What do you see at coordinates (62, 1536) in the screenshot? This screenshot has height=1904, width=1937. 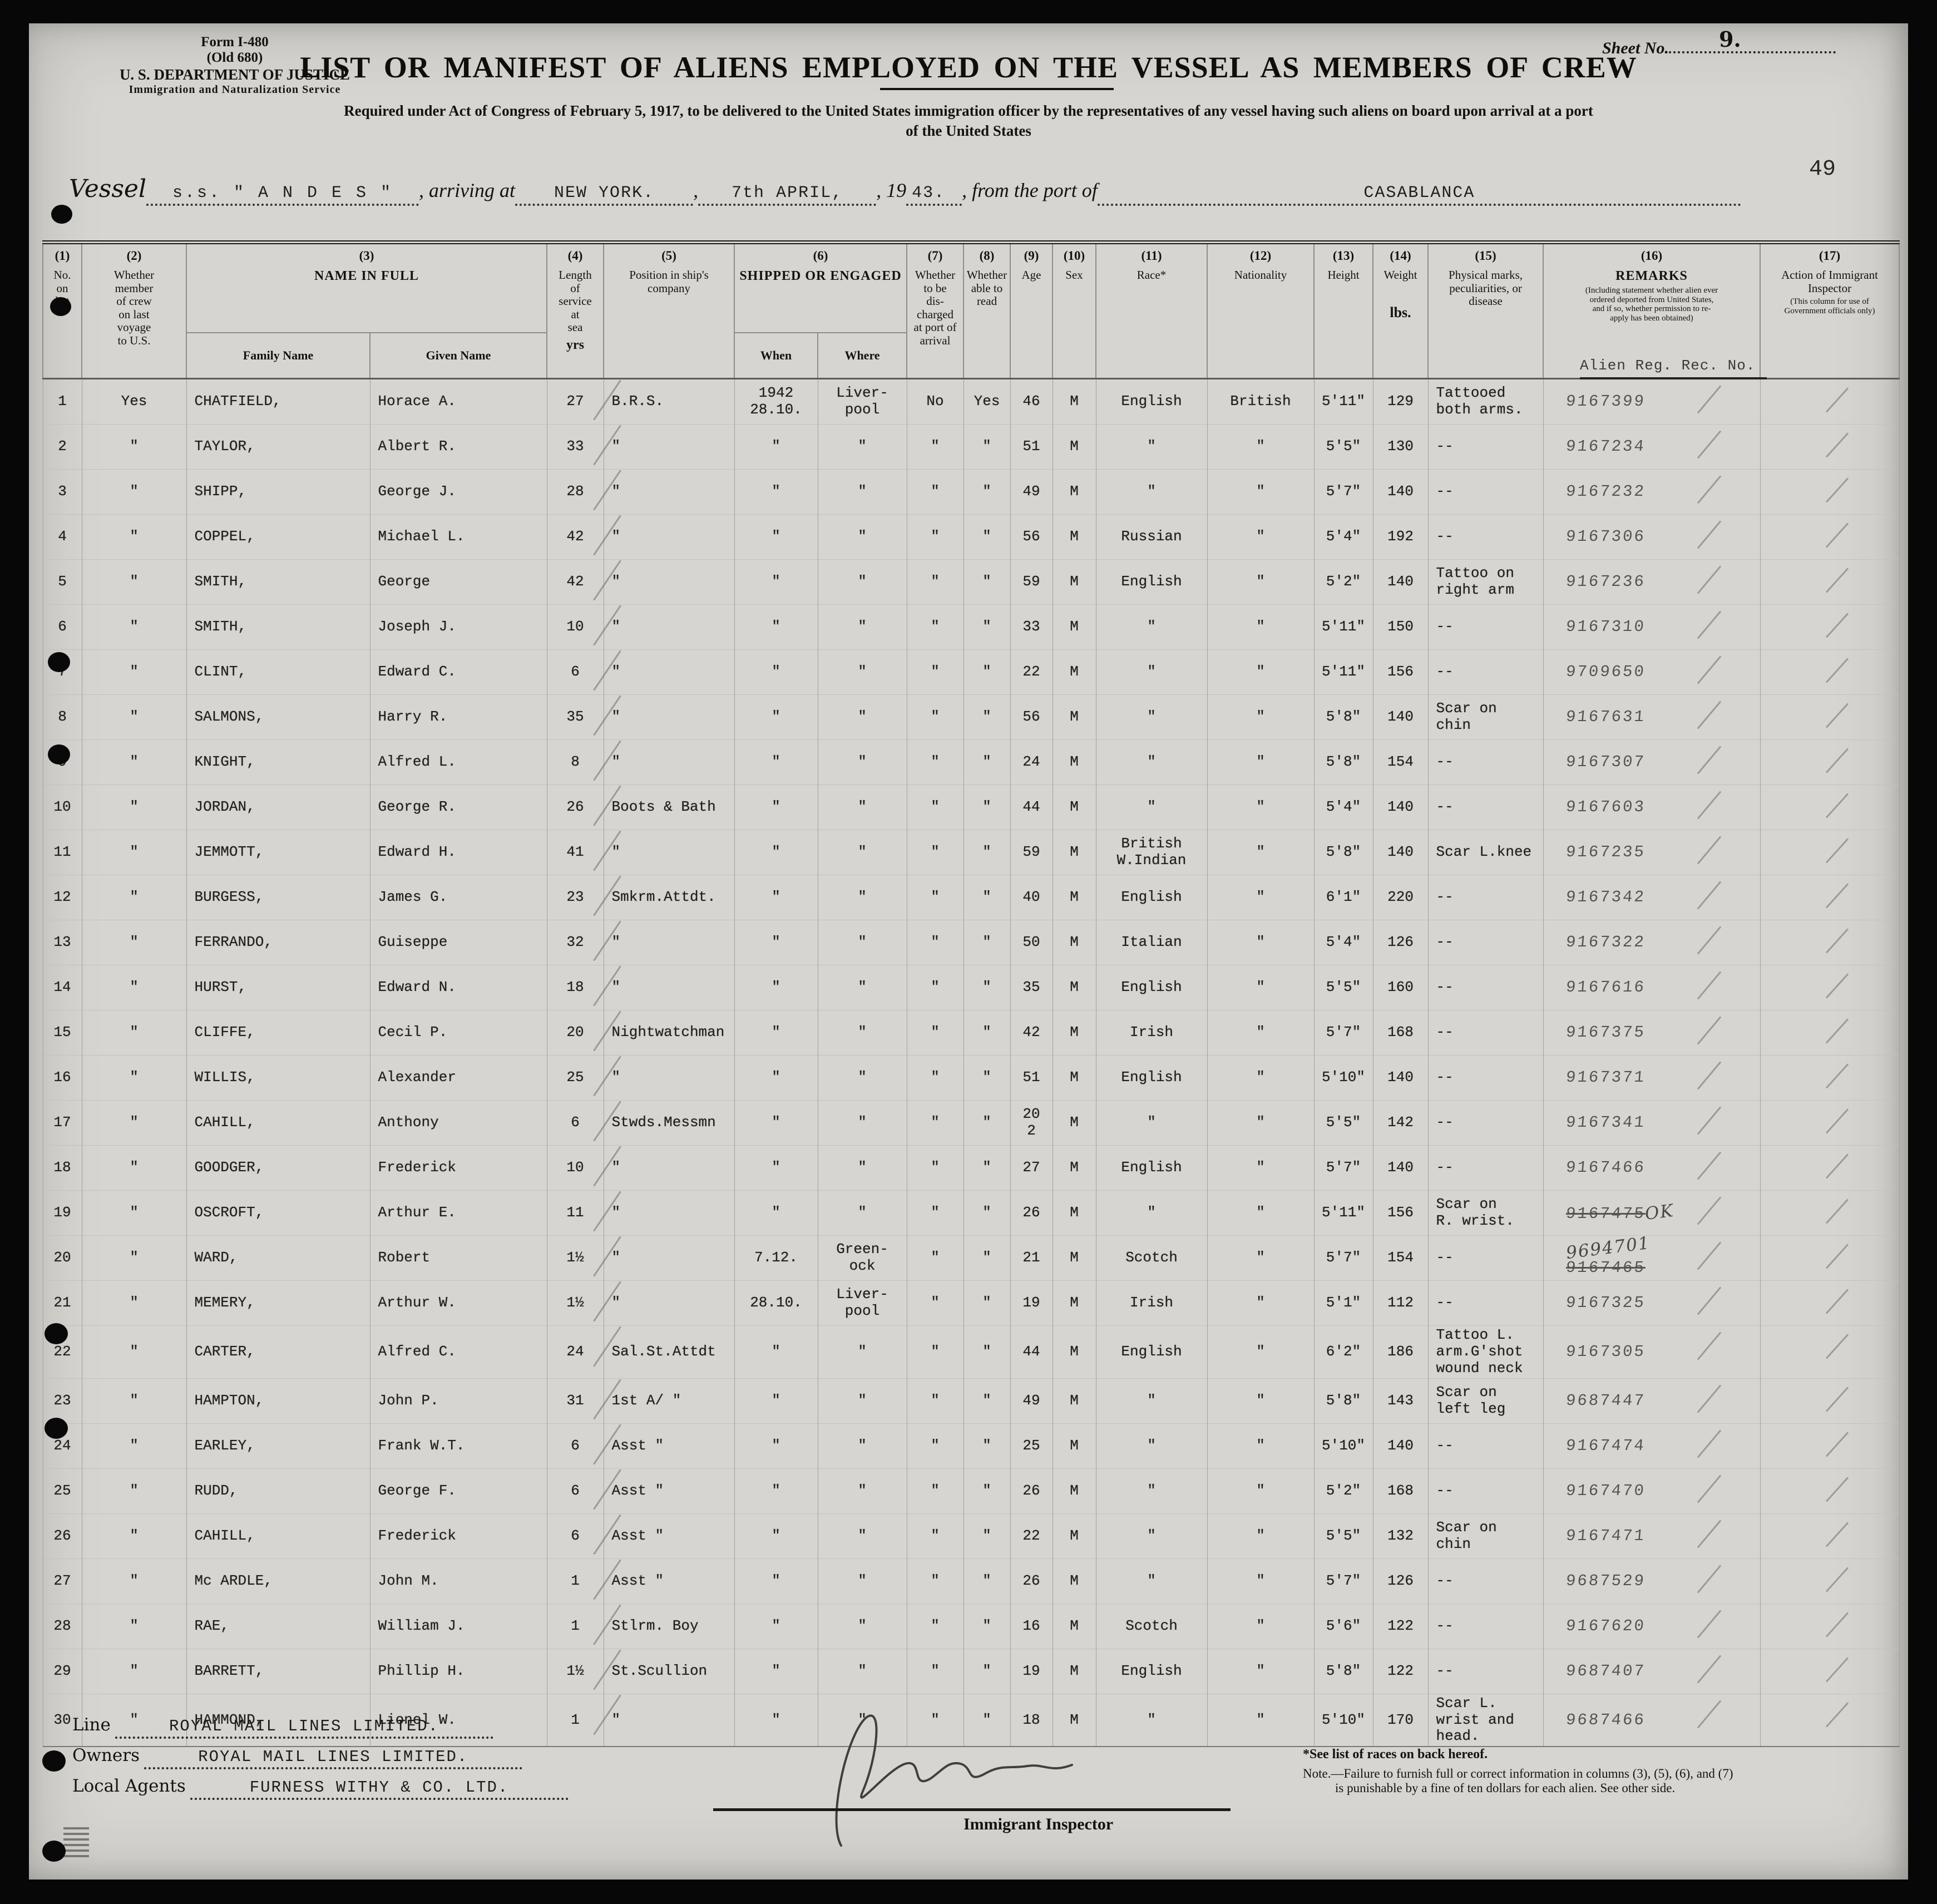 I see `cell-n: 26` at bounding box center [62, 1536].